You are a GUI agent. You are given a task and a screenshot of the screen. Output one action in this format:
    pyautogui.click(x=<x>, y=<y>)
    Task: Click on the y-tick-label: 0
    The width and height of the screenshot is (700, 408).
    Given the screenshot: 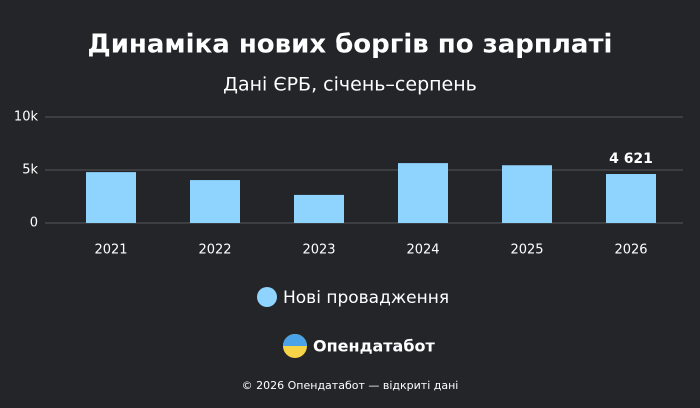 What is the action you would take?
    pyautogui.click(x=34, y=223)
    